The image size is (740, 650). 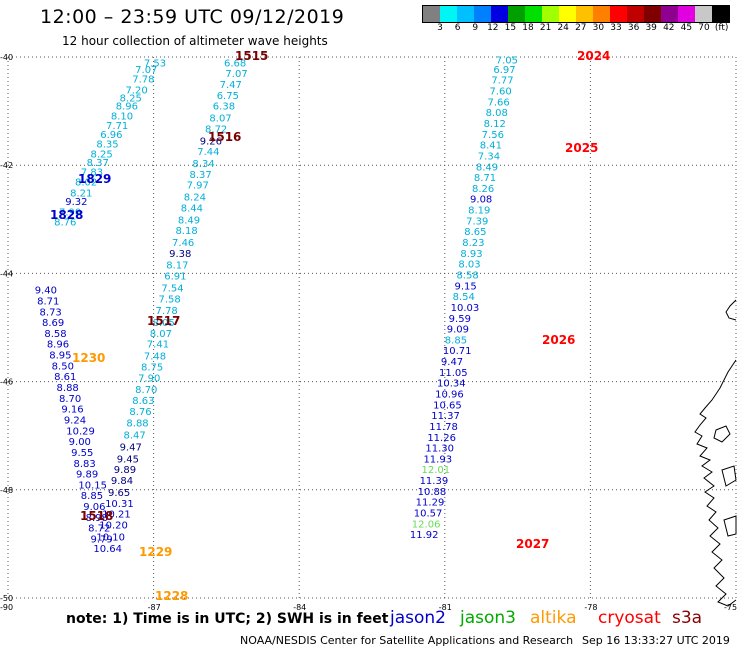 What do you see at coordinates (116, 515) in the screenshot?
I see `wave-height-value: 10.21` at bounding box center [116, 515].